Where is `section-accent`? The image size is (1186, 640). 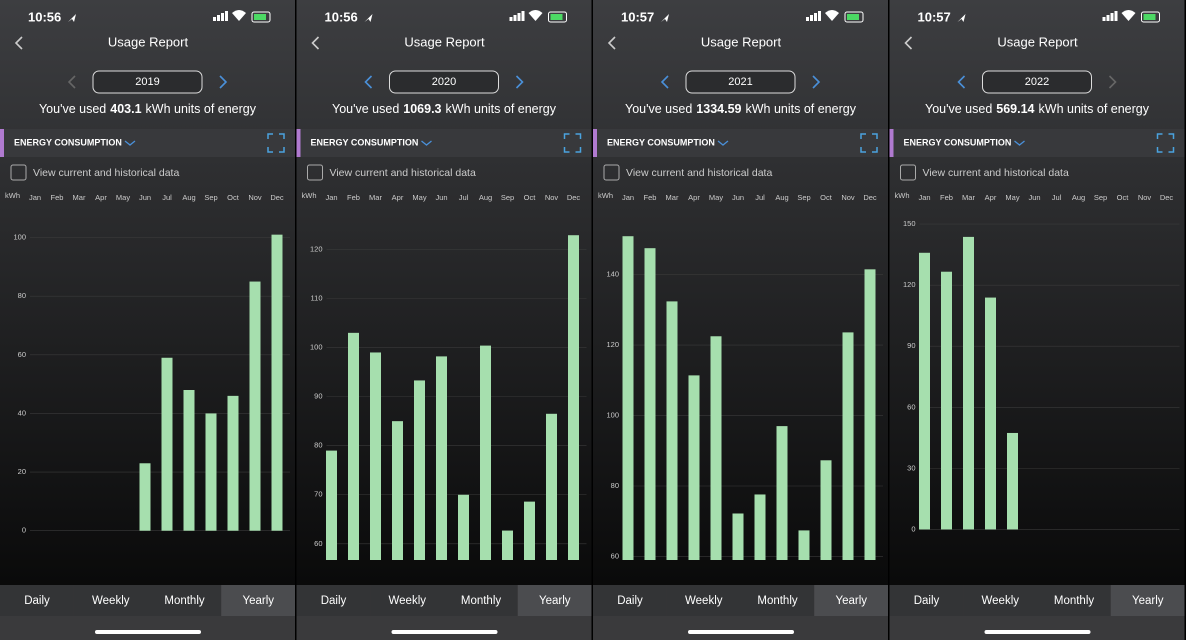
section-accent is located at coordinates (2, 143).